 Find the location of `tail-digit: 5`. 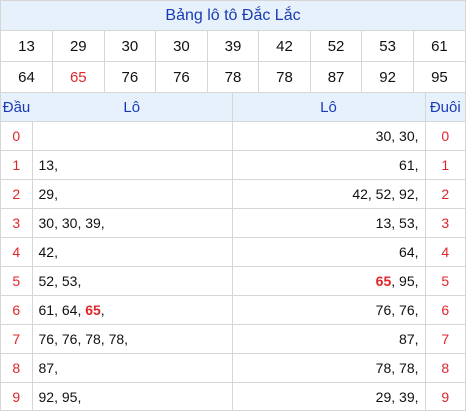

tail-digit: 5 is located at coordinates (444, 281).